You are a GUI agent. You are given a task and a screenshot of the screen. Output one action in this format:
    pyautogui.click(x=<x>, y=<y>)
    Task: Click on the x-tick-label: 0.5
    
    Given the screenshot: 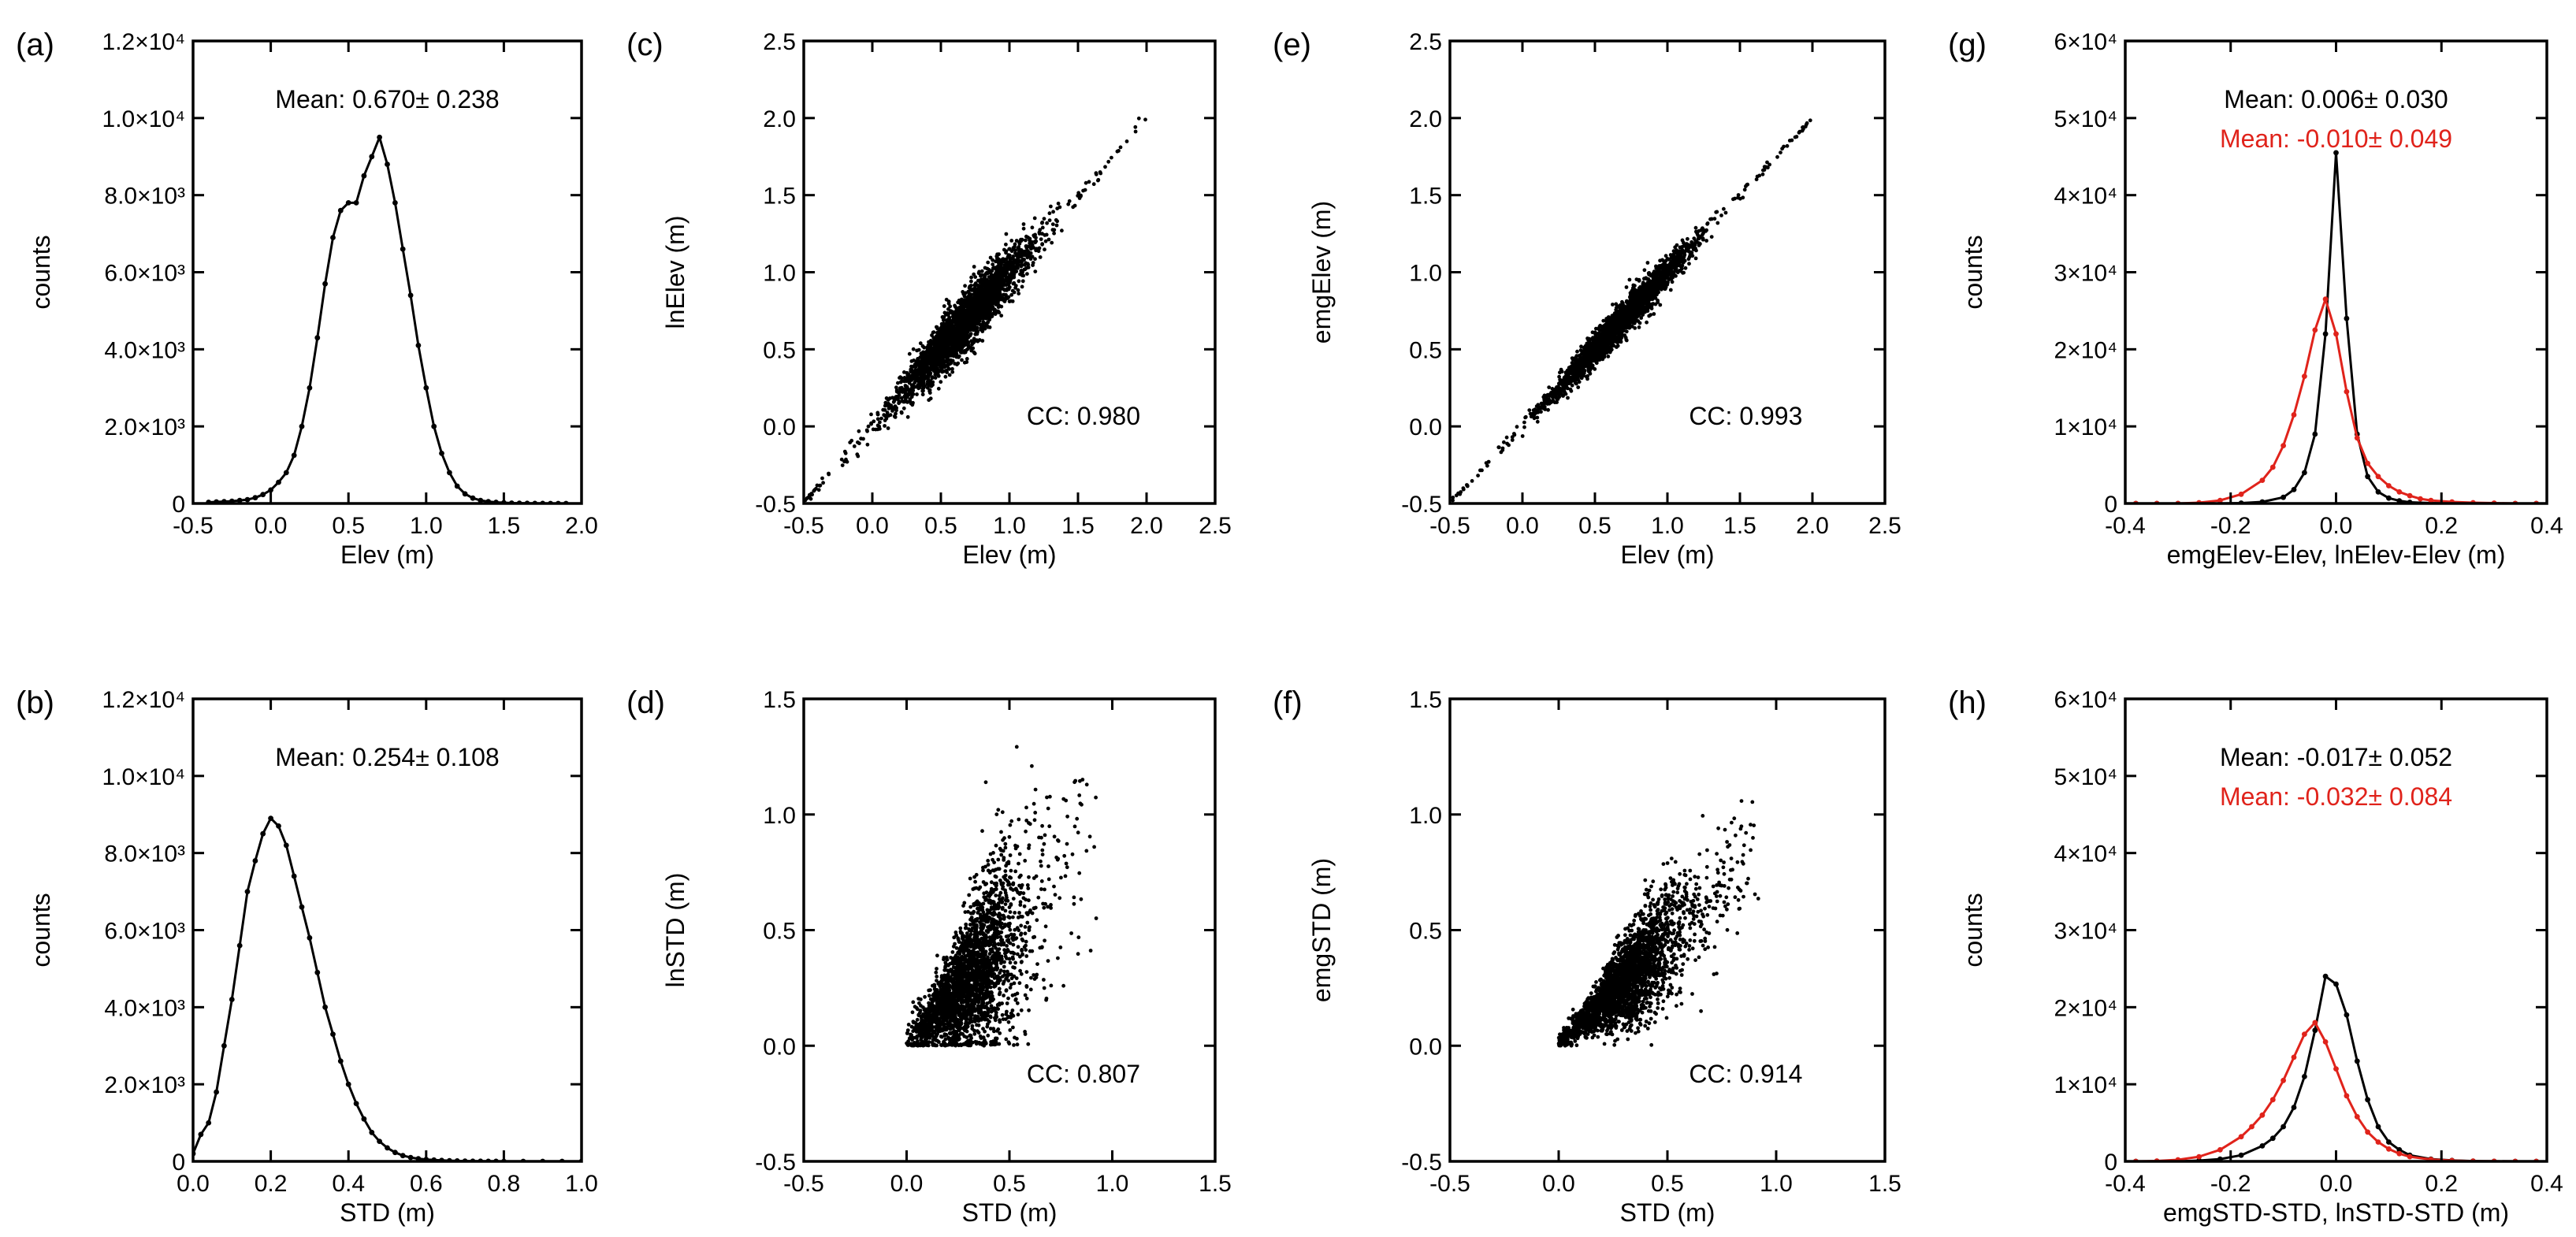 What is the action you would take?
    pyautogui.click(x=940, y=526)
    